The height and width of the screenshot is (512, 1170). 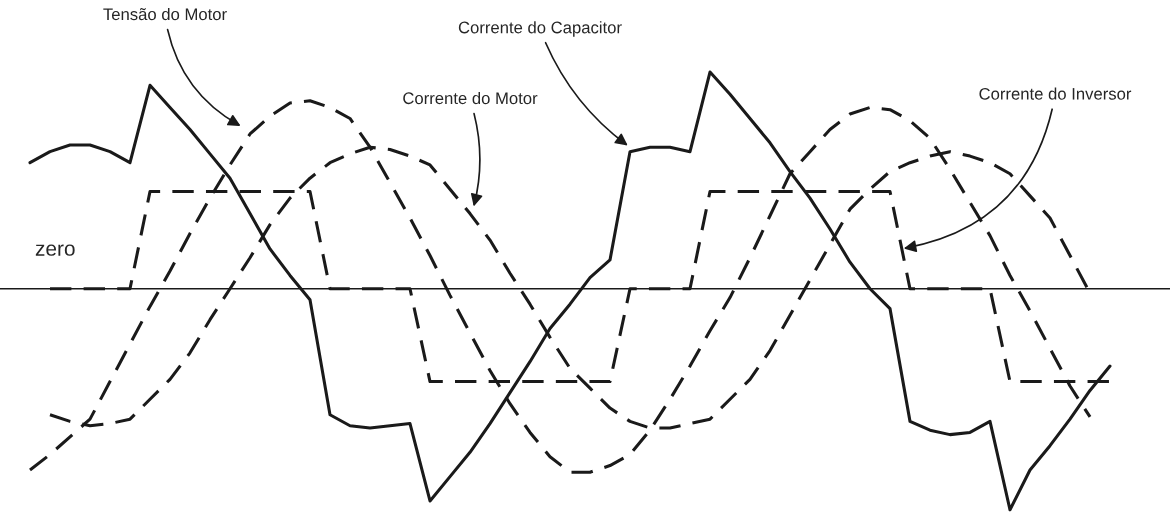 I want to click on text: Corrente do Capacitor, so click(x=540, y=29).